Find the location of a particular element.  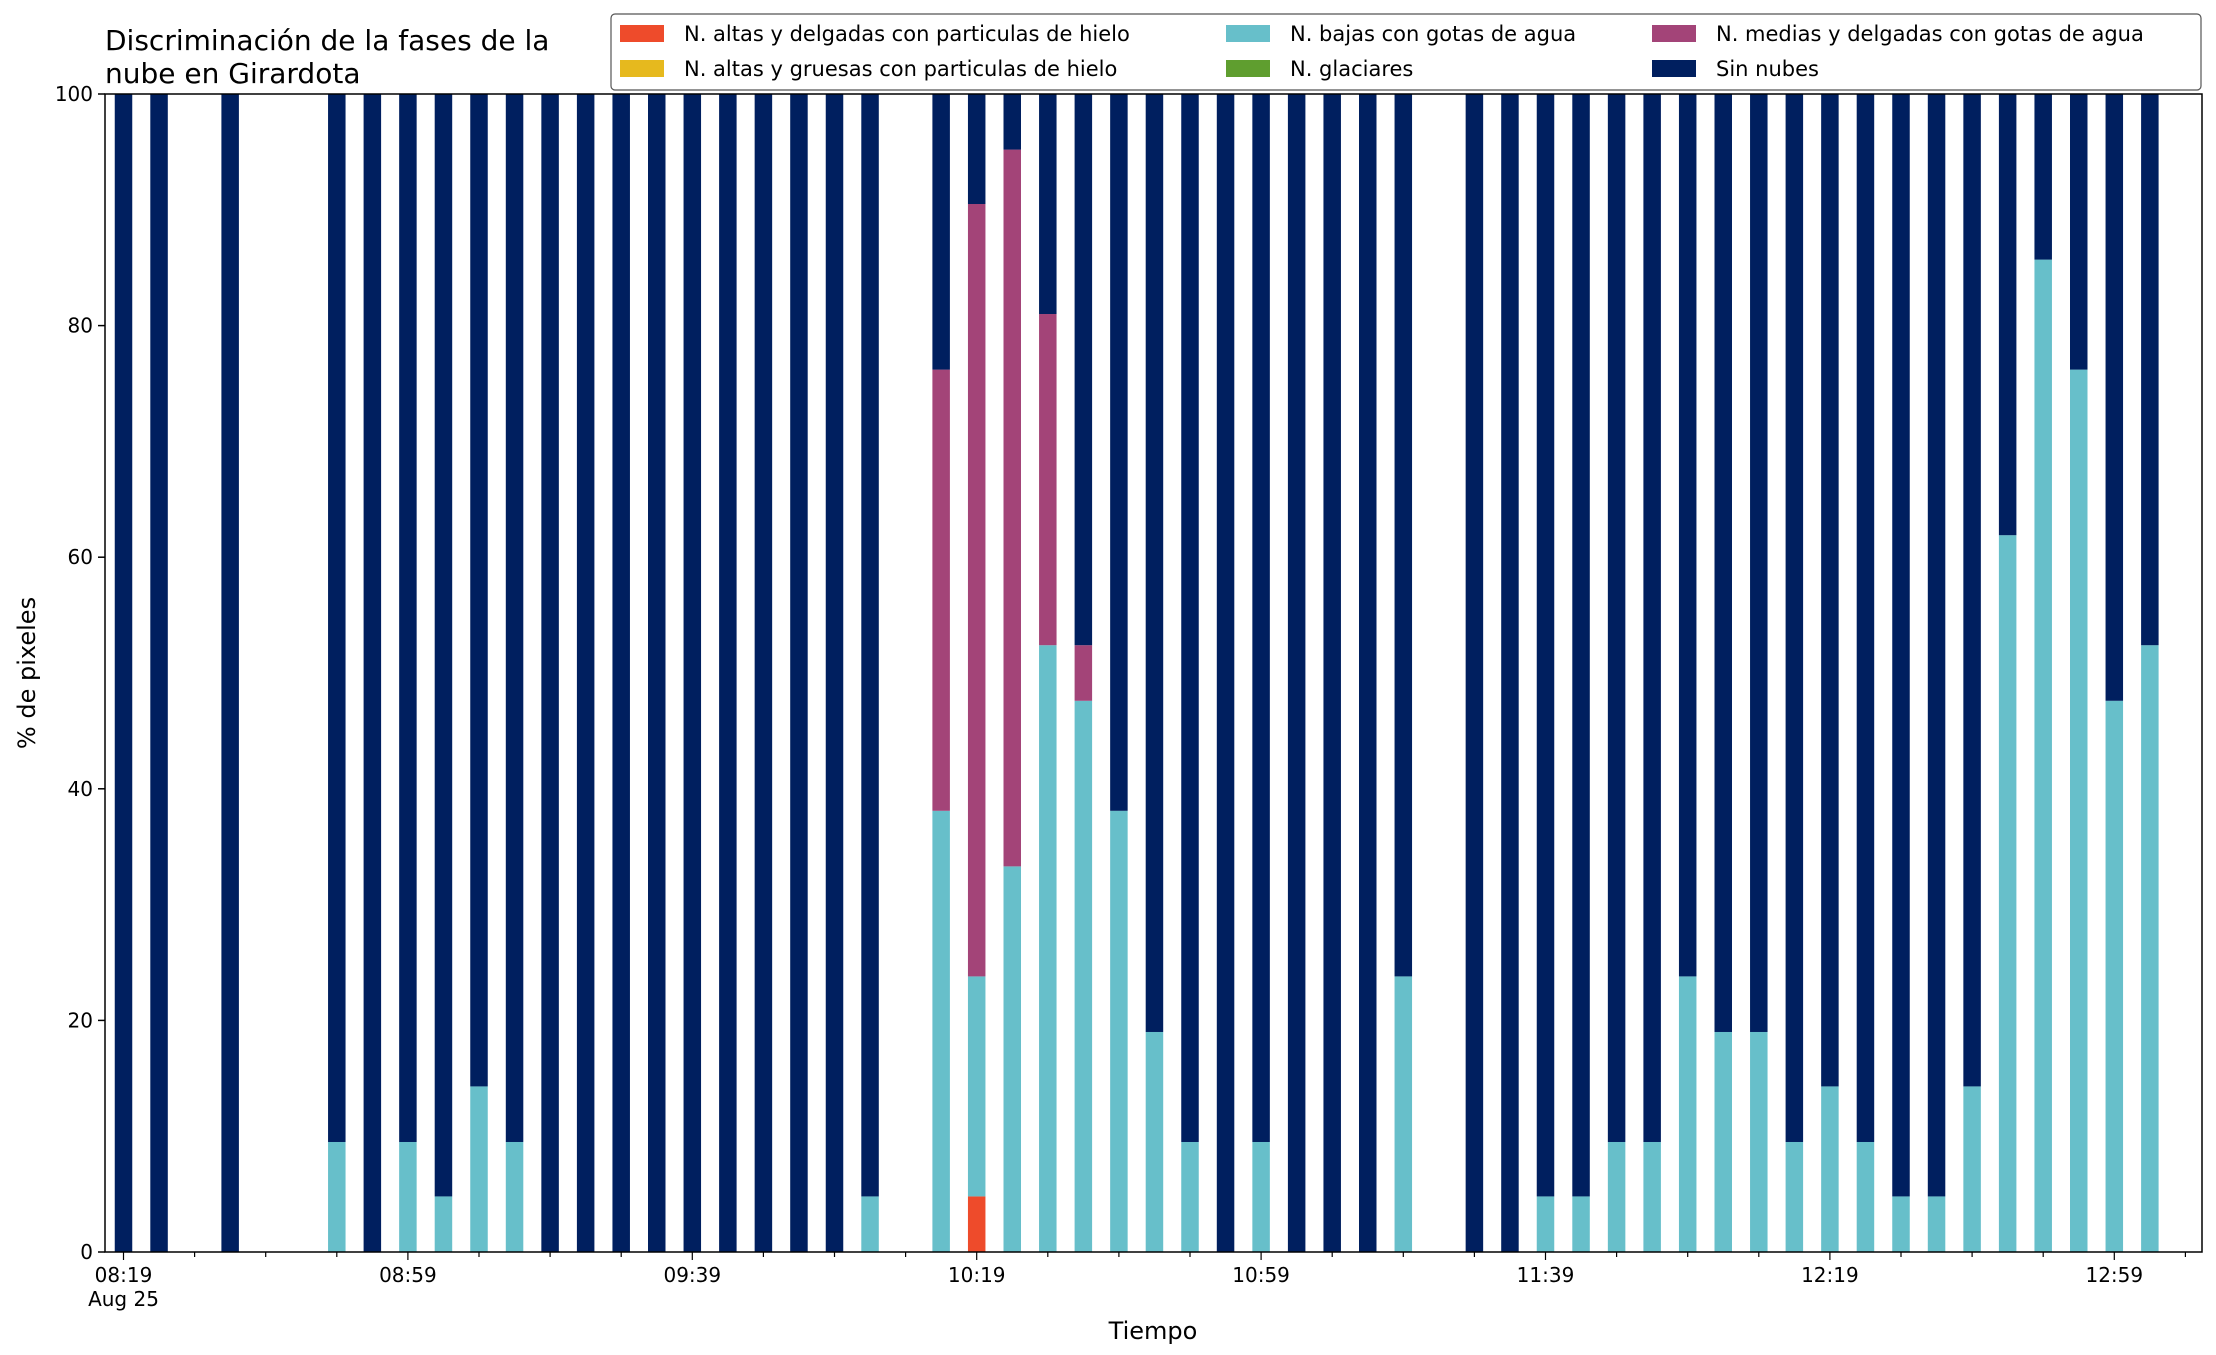

x-tick-label: 11:39 is located at coordinates (1546, 1275).